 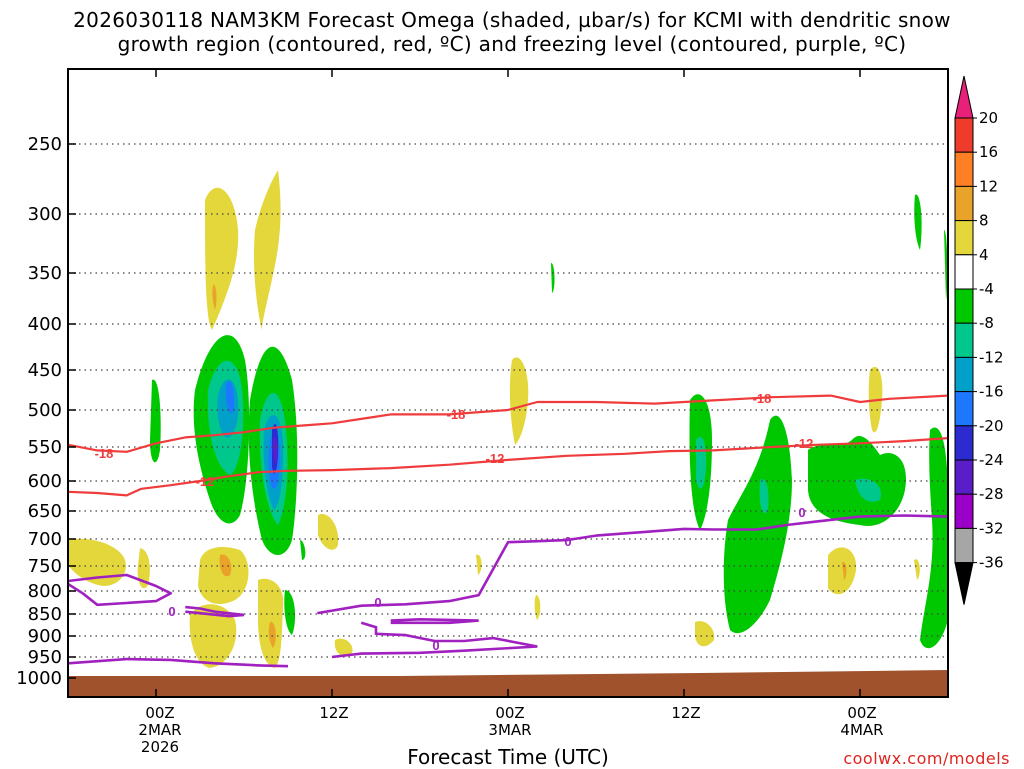 I want to click on omega-shade-blue, so click(x=230, y=397).